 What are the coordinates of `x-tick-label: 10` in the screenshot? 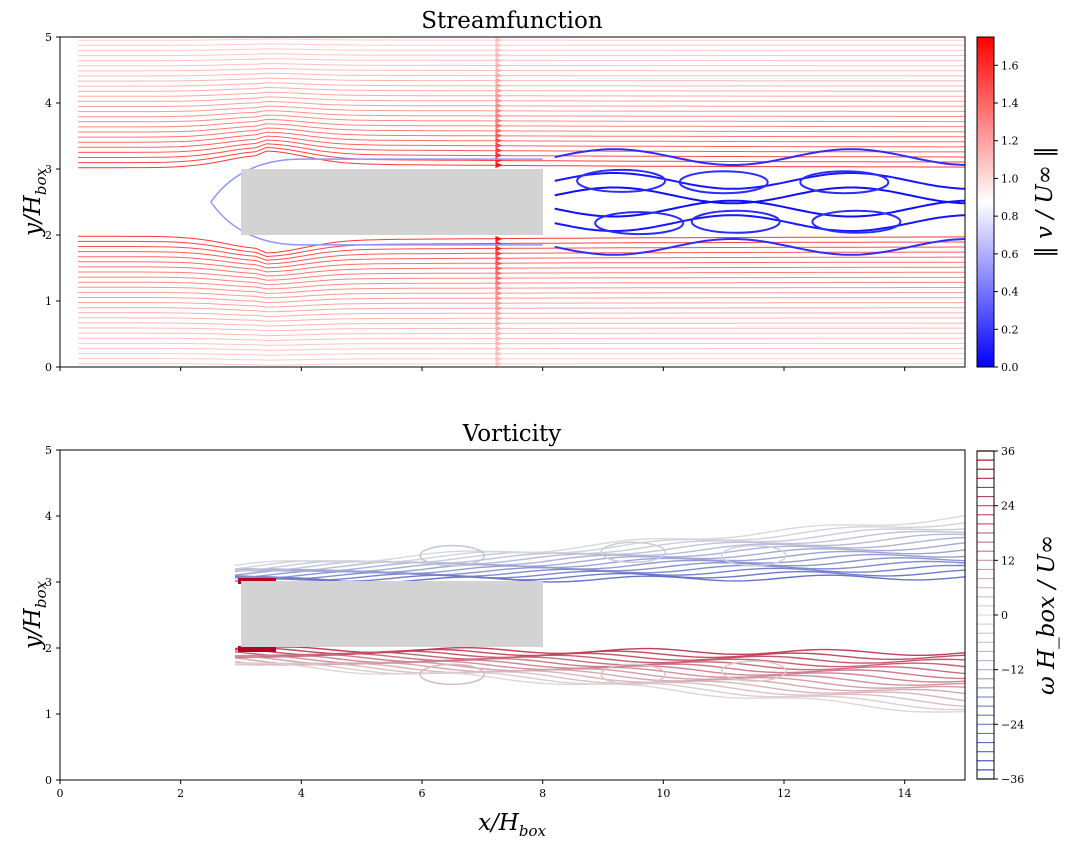 It's located at (663, 793).